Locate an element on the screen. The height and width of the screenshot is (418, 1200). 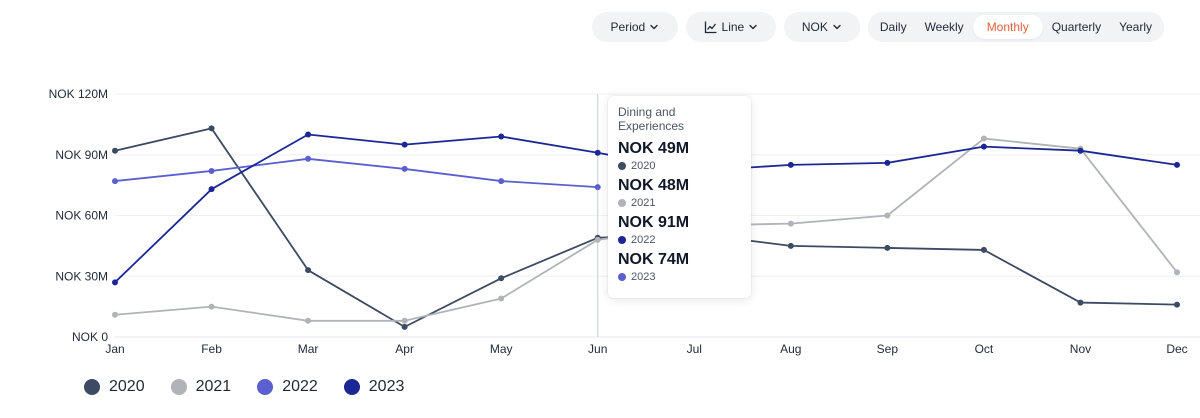
tooltip-entry: NOK 48M 2021 is located at coordinates (679, 193).